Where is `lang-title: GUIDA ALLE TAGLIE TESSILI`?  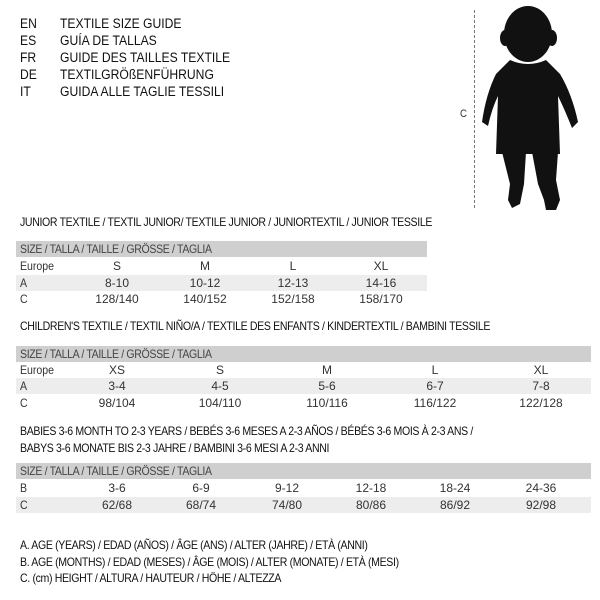 lang-title: GUIDA ALLE TAGLIE TESSILI is located at coordinates (142, 91).